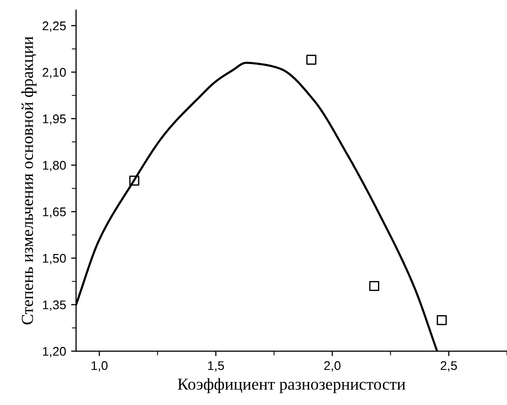 This screenshot has width=507, height=405. What do you see at coordinates (54, 73) in the screenshot?
I see `y-tick-label: 2,10` at bounding box center [54, 73].